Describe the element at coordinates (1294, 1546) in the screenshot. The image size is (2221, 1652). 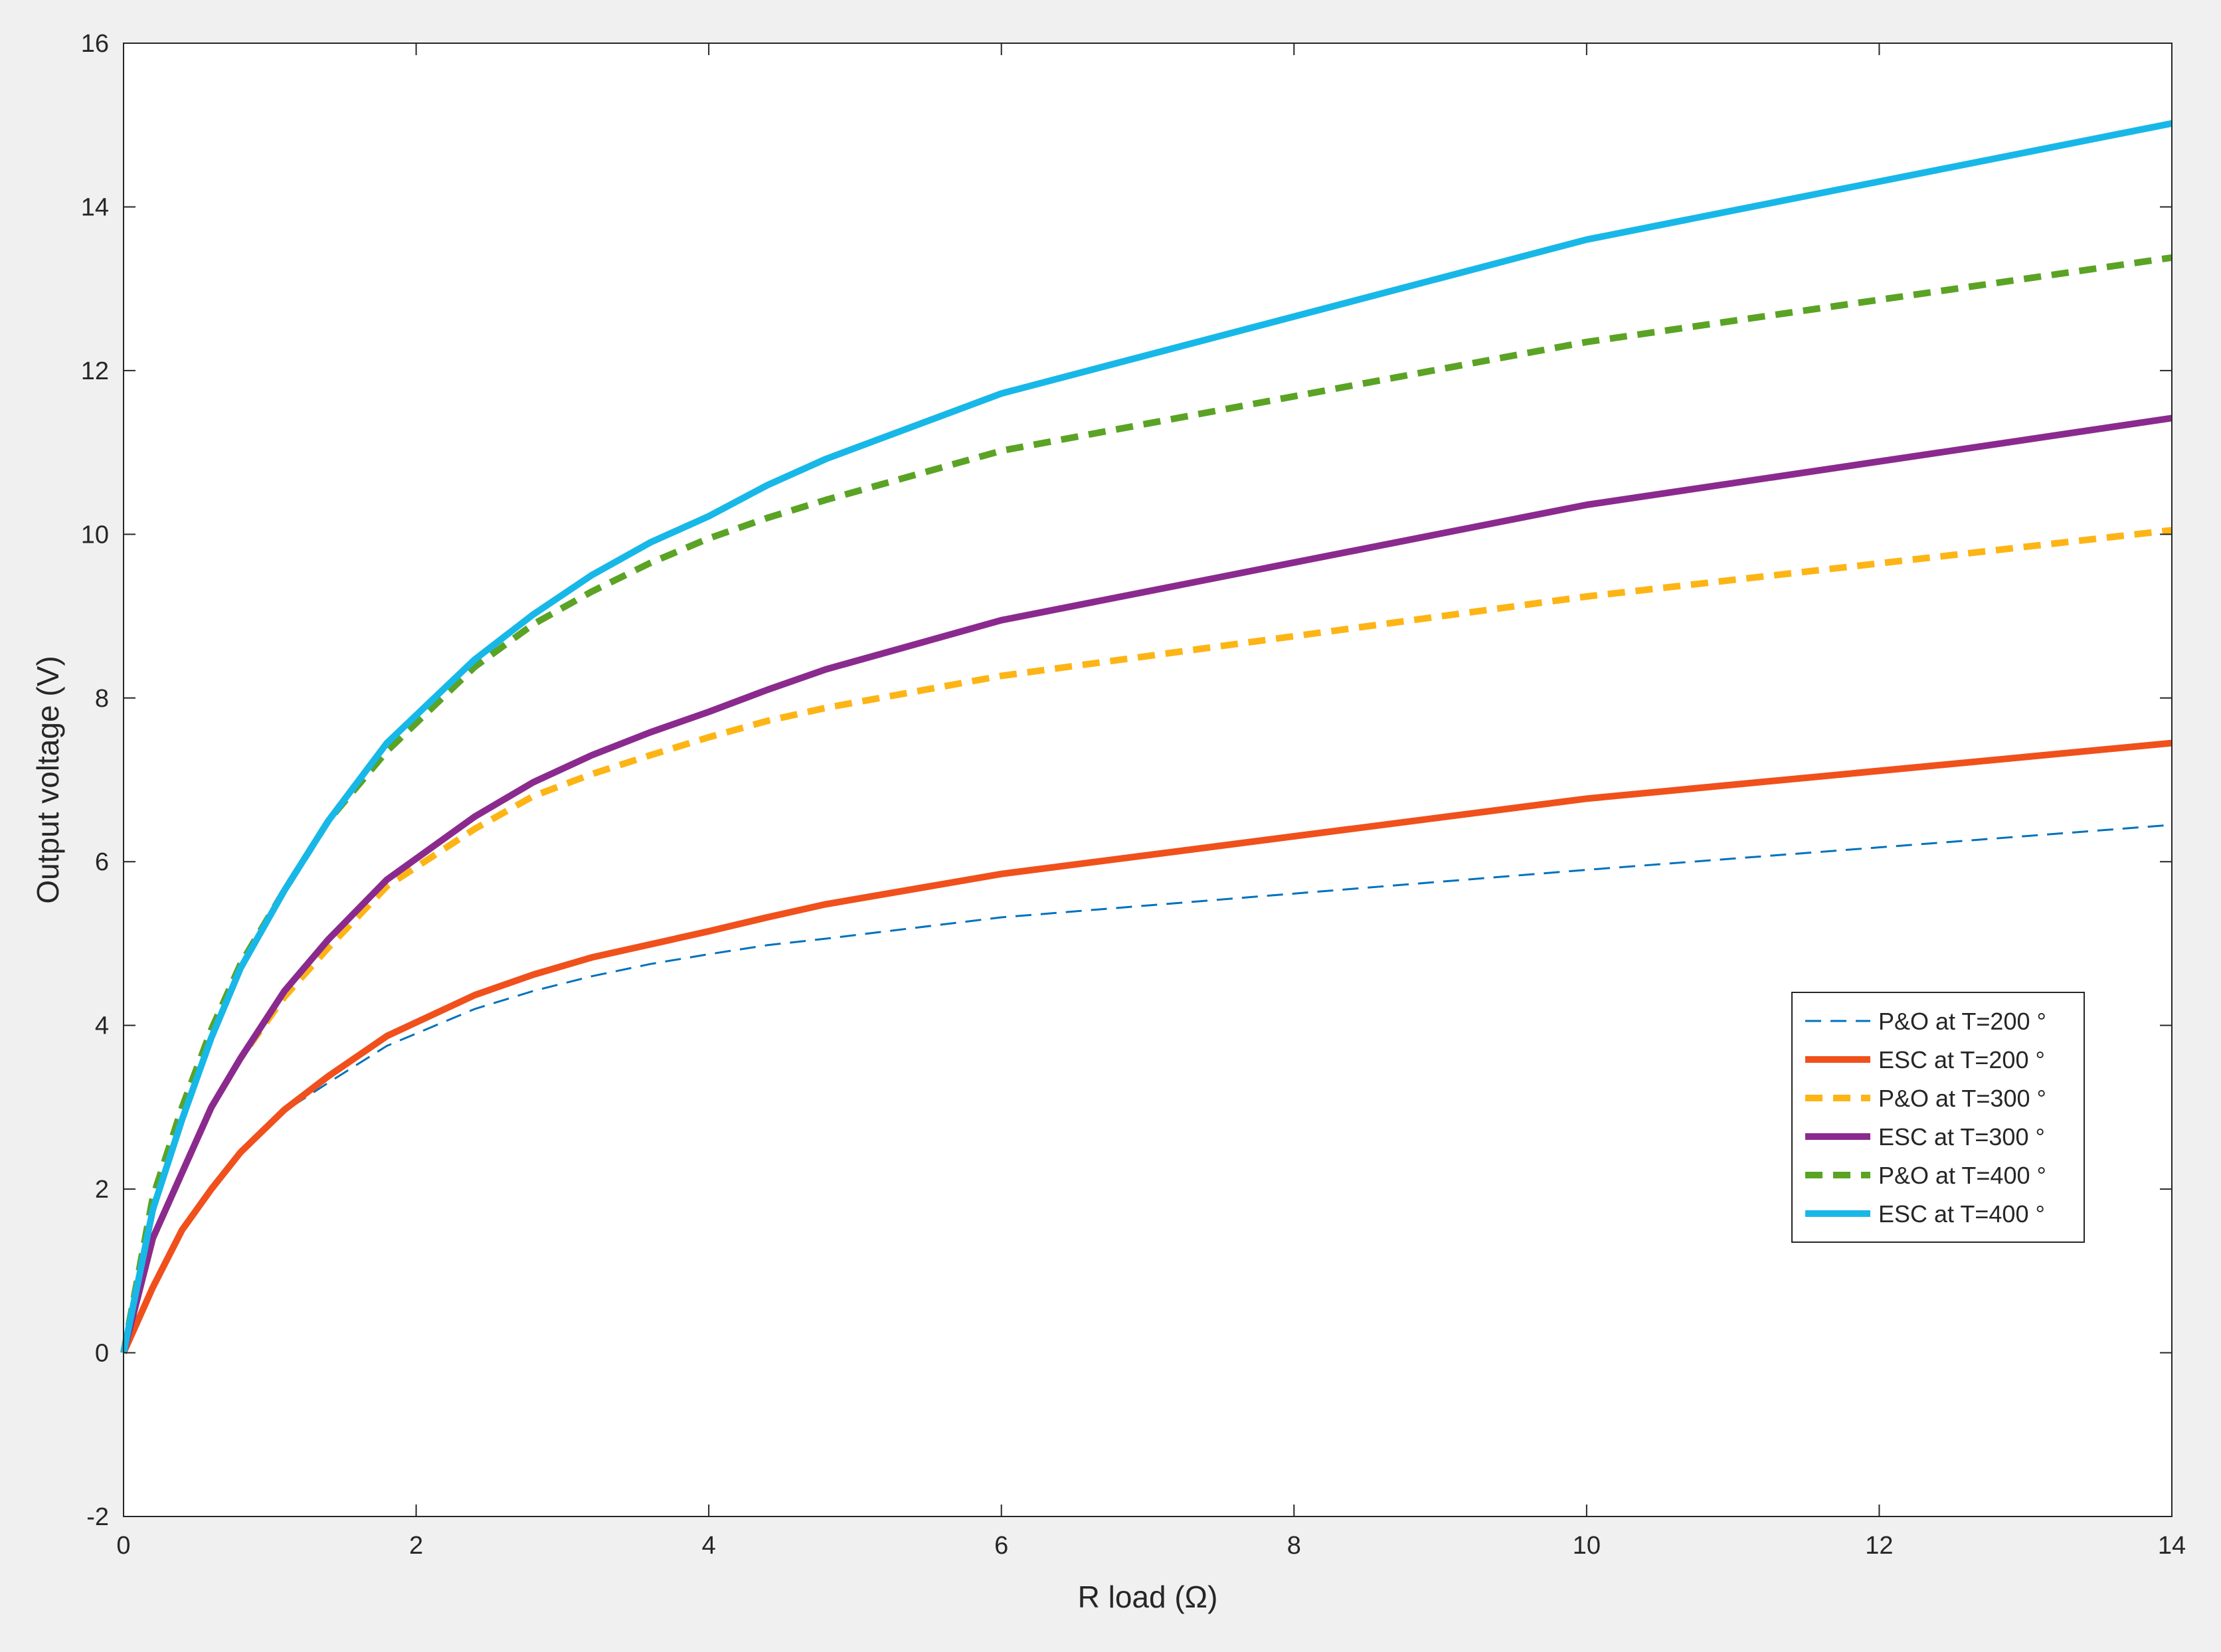
I see `x-tick-label: 8` at that location.